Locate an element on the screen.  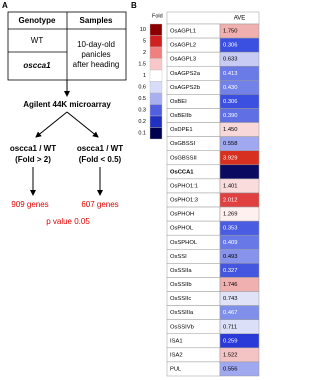
fold-value: 0.633 is located at coordinates (230, 60).